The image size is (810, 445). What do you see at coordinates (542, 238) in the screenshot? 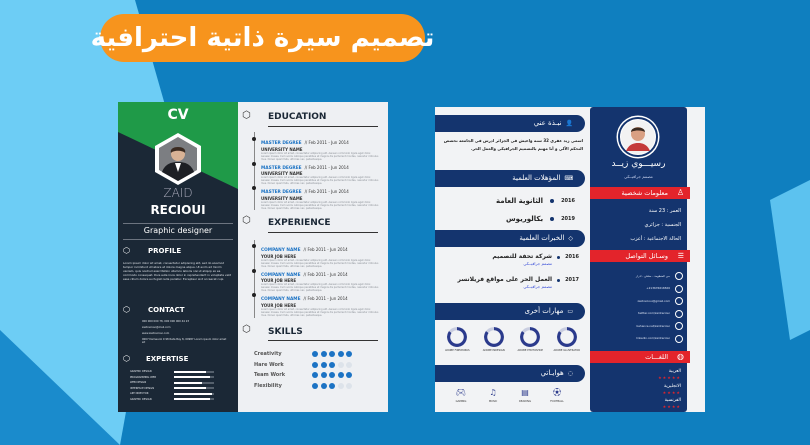
I see `experience-label: الخبرات العلمية` at bounding box center [542, 238].